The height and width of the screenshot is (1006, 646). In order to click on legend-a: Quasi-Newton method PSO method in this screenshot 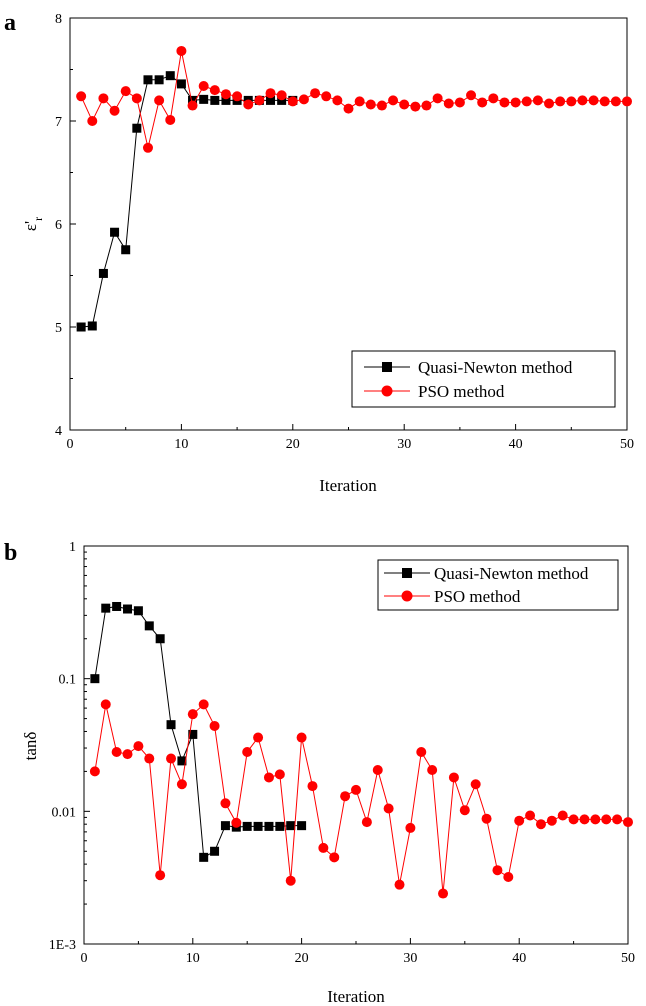, I will do `click(483, 379)`.